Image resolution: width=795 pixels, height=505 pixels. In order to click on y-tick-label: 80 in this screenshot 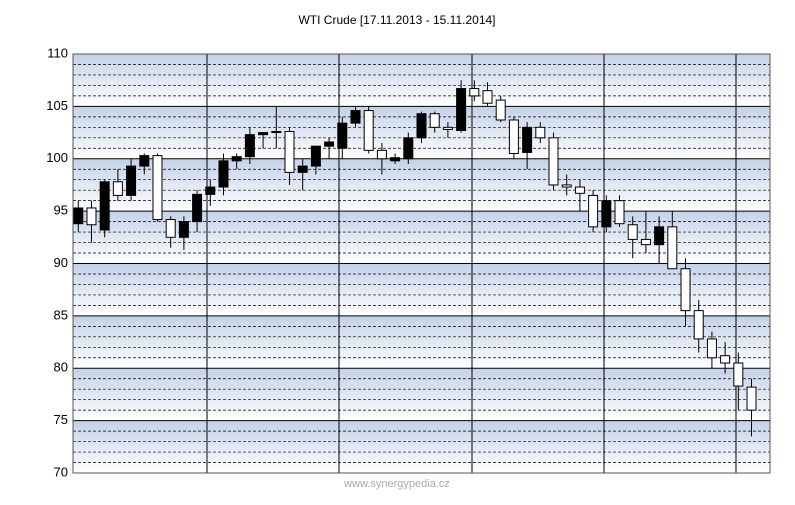, I will do `click(61, 367)`.